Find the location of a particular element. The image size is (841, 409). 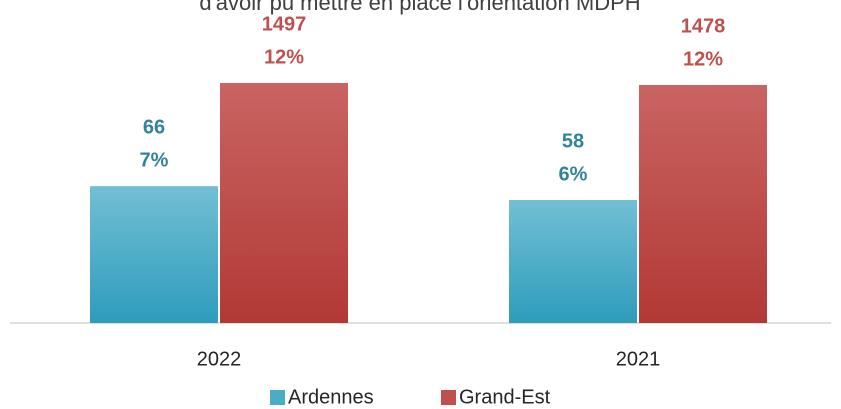

count-label: 1478 is located at coordinates (703, 26).